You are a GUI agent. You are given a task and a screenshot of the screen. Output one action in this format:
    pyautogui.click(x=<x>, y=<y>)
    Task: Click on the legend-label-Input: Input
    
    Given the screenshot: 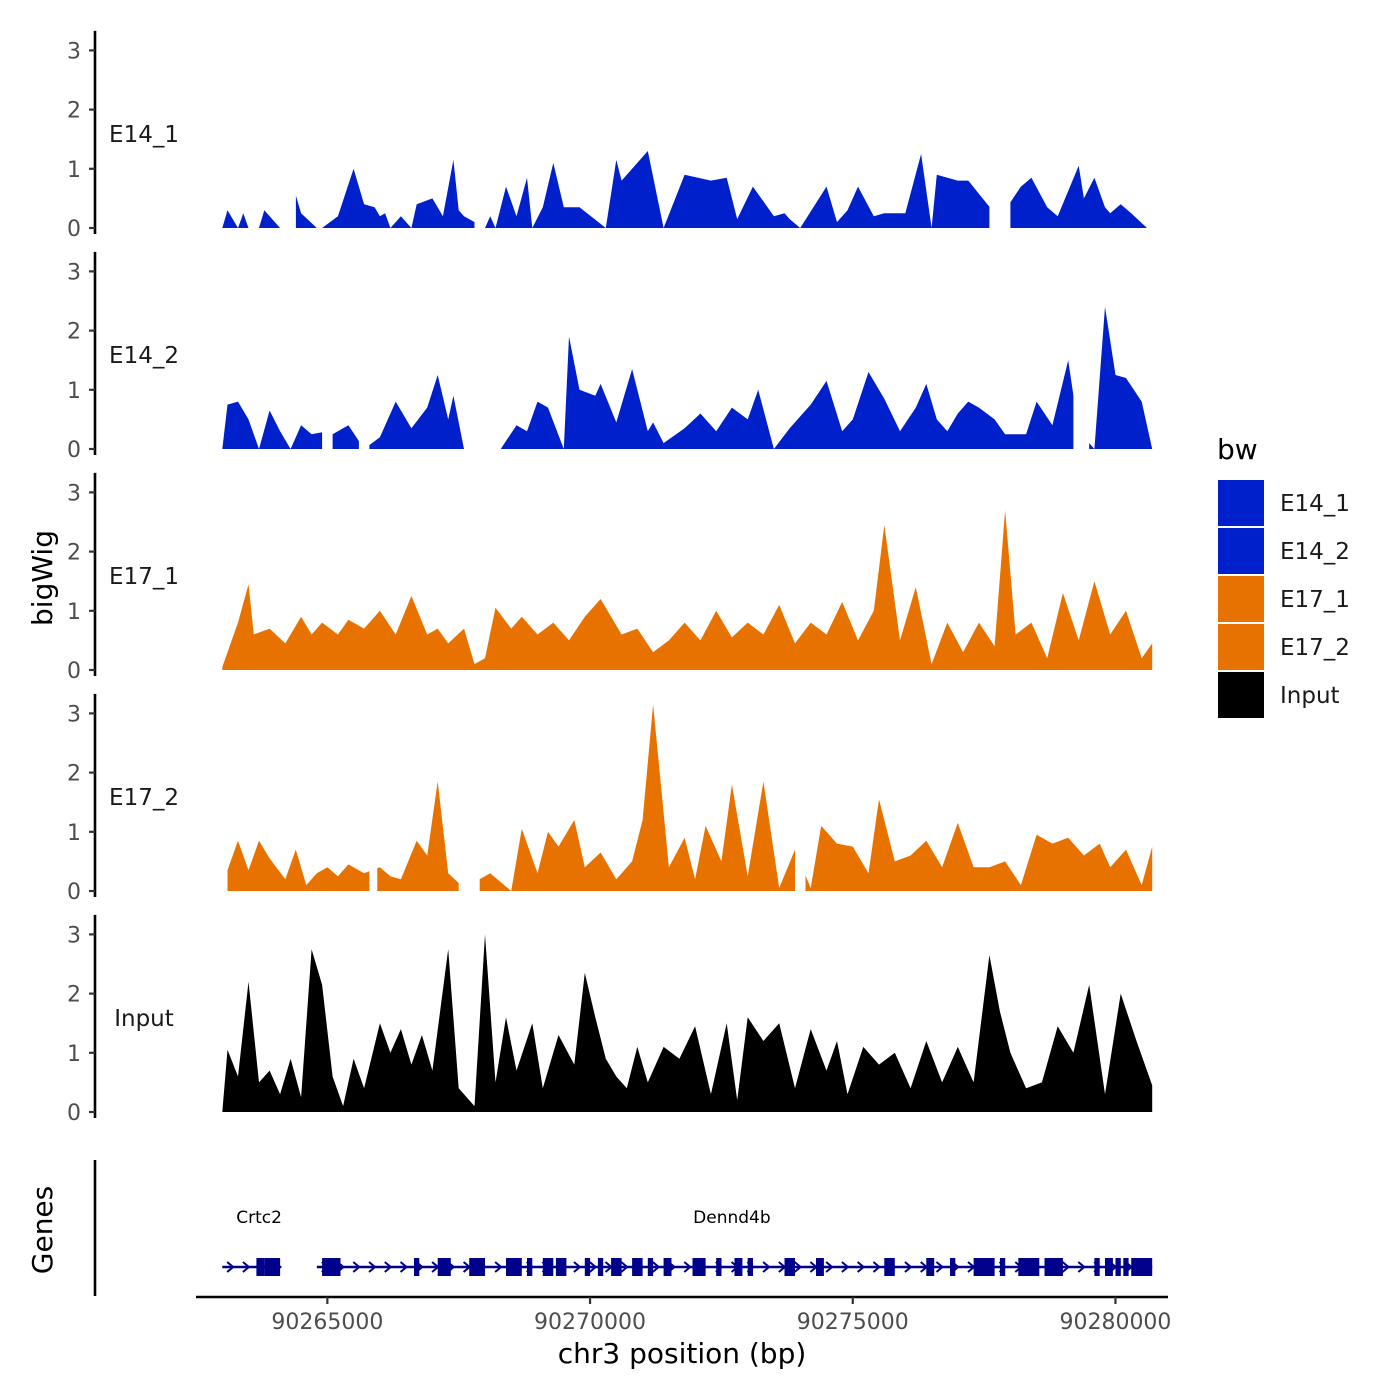 What is the action you would take?
    pyautogui.click(x=1310, y=696)
    